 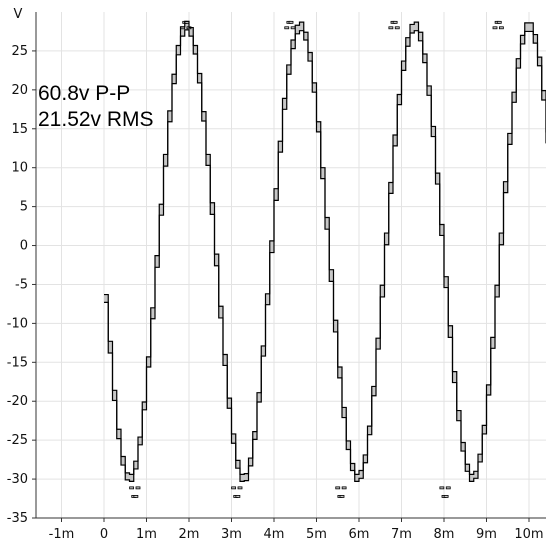 What do you see at coordinates (24, 207) in the screenshot?
I see `y-tick-label: 5` at bounding box center [24, 207].